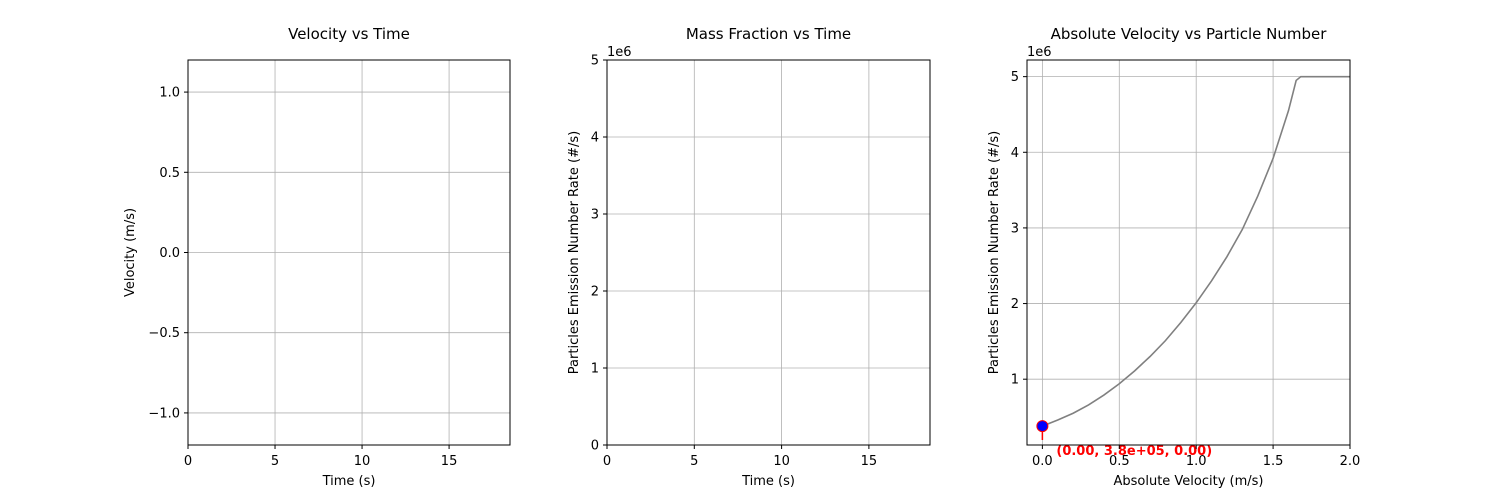 This screenshot has width=1500, height=500. Describe the element at coordinates (169, 173) in the screenshot. I see `y-tick-label: 0.5` at that location.